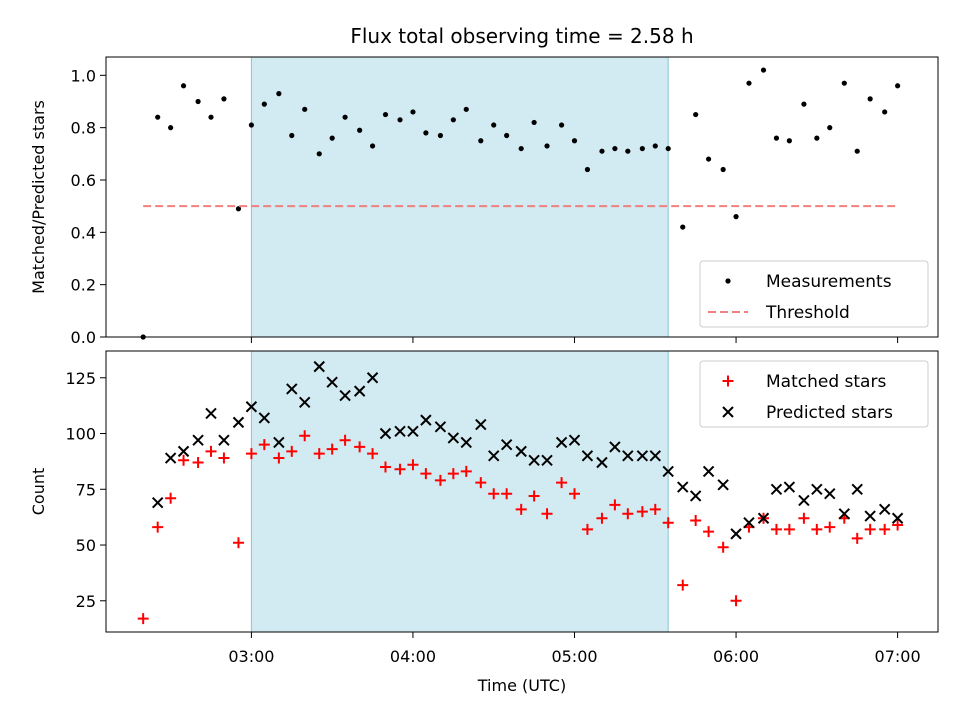 The width and height of the screenshot is (960, 720). What do you see at coordinates (829, 413) in the screenshot?
I see `legend-label: Predicted stars` at bounding box center [829, 413].